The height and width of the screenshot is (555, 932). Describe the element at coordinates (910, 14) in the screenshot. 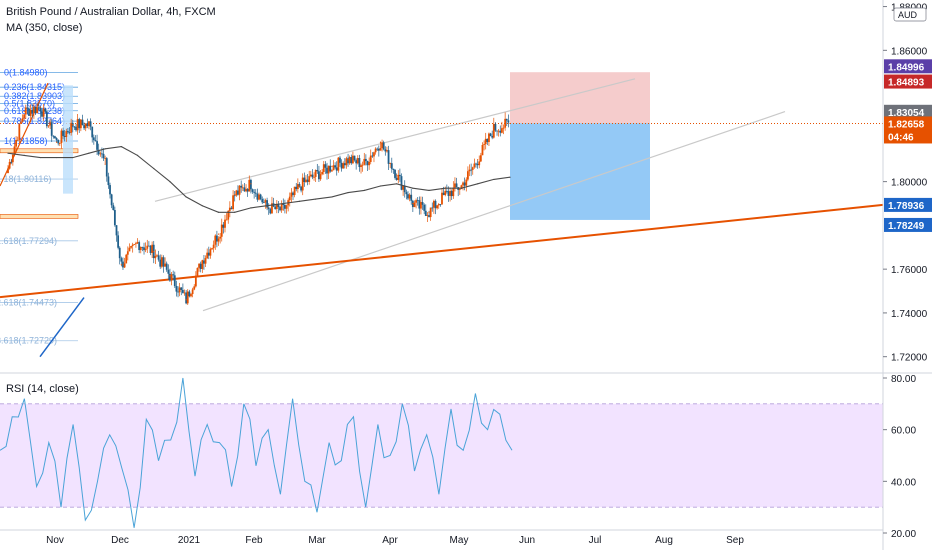

I see `currency-badge` at that location.